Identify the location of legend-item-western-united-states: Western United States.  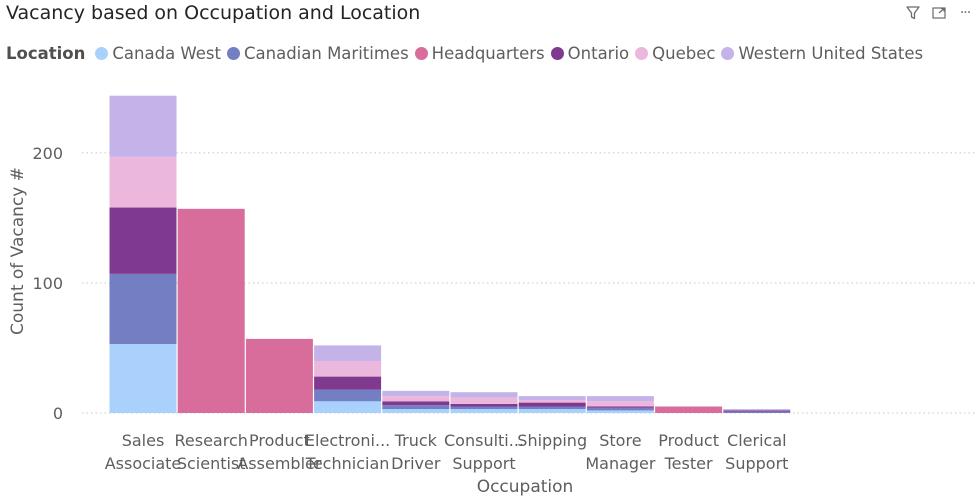
(822, 53).